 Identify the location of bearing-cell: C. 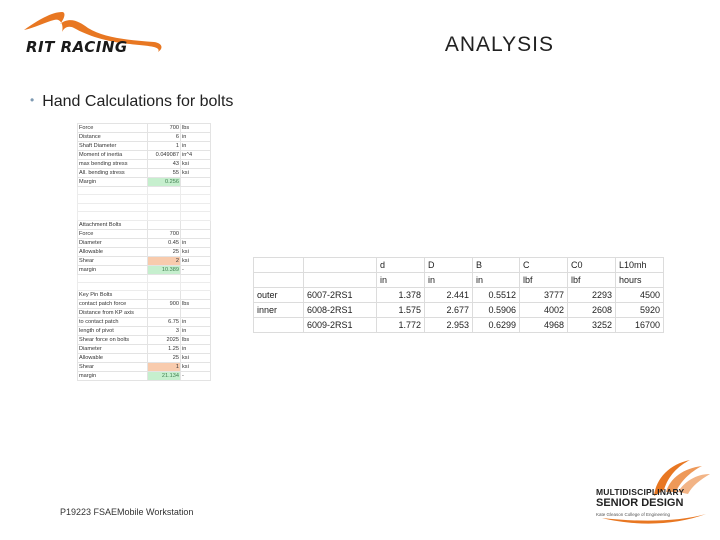
(543, 265).